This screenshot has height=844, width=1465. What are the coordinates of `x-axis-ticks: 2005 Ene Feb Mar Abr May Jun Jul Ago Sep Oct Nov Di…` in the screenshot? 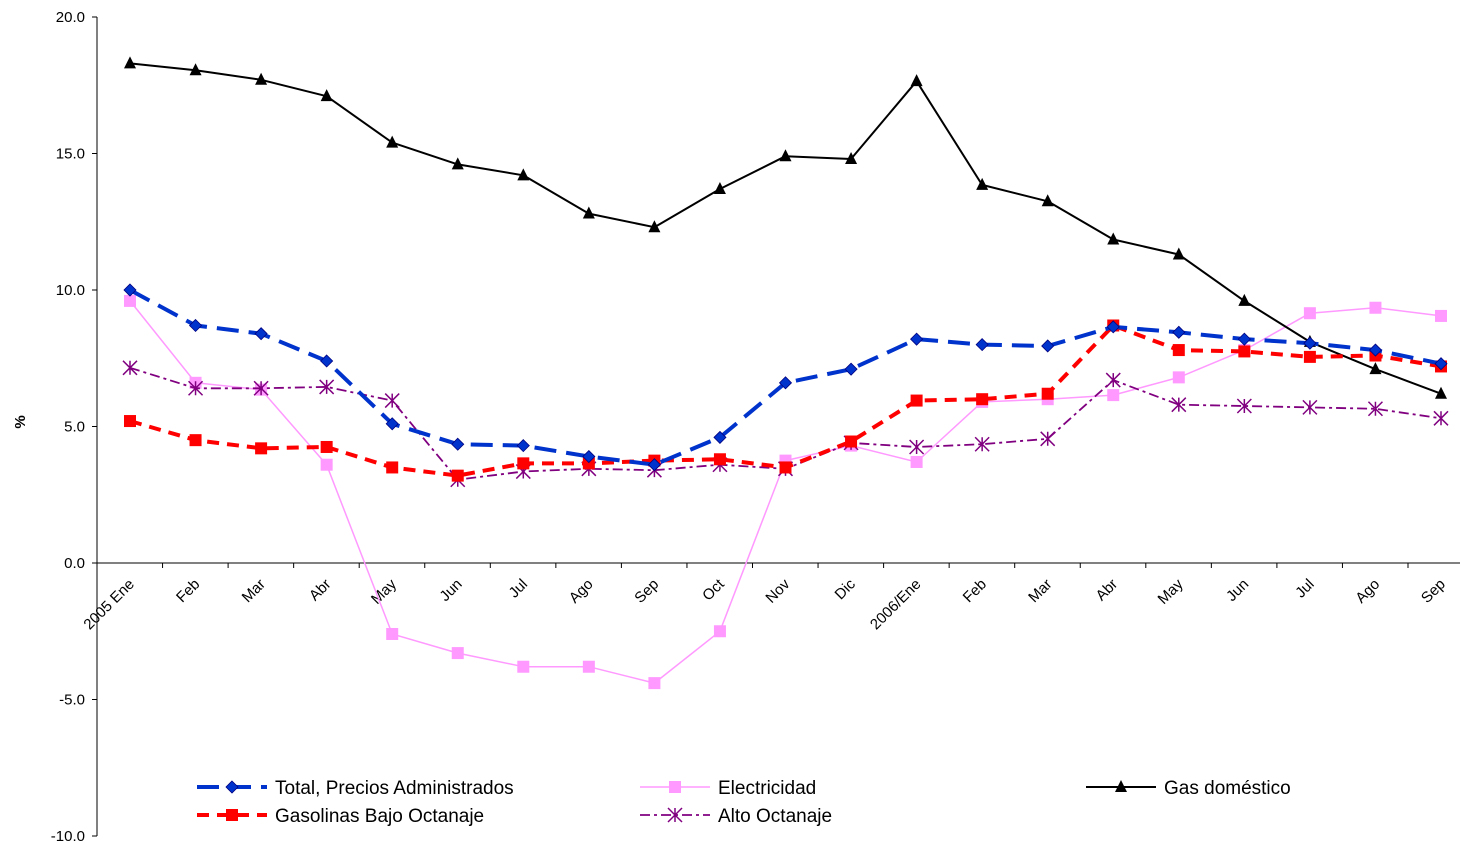 It's located at (764, 598).